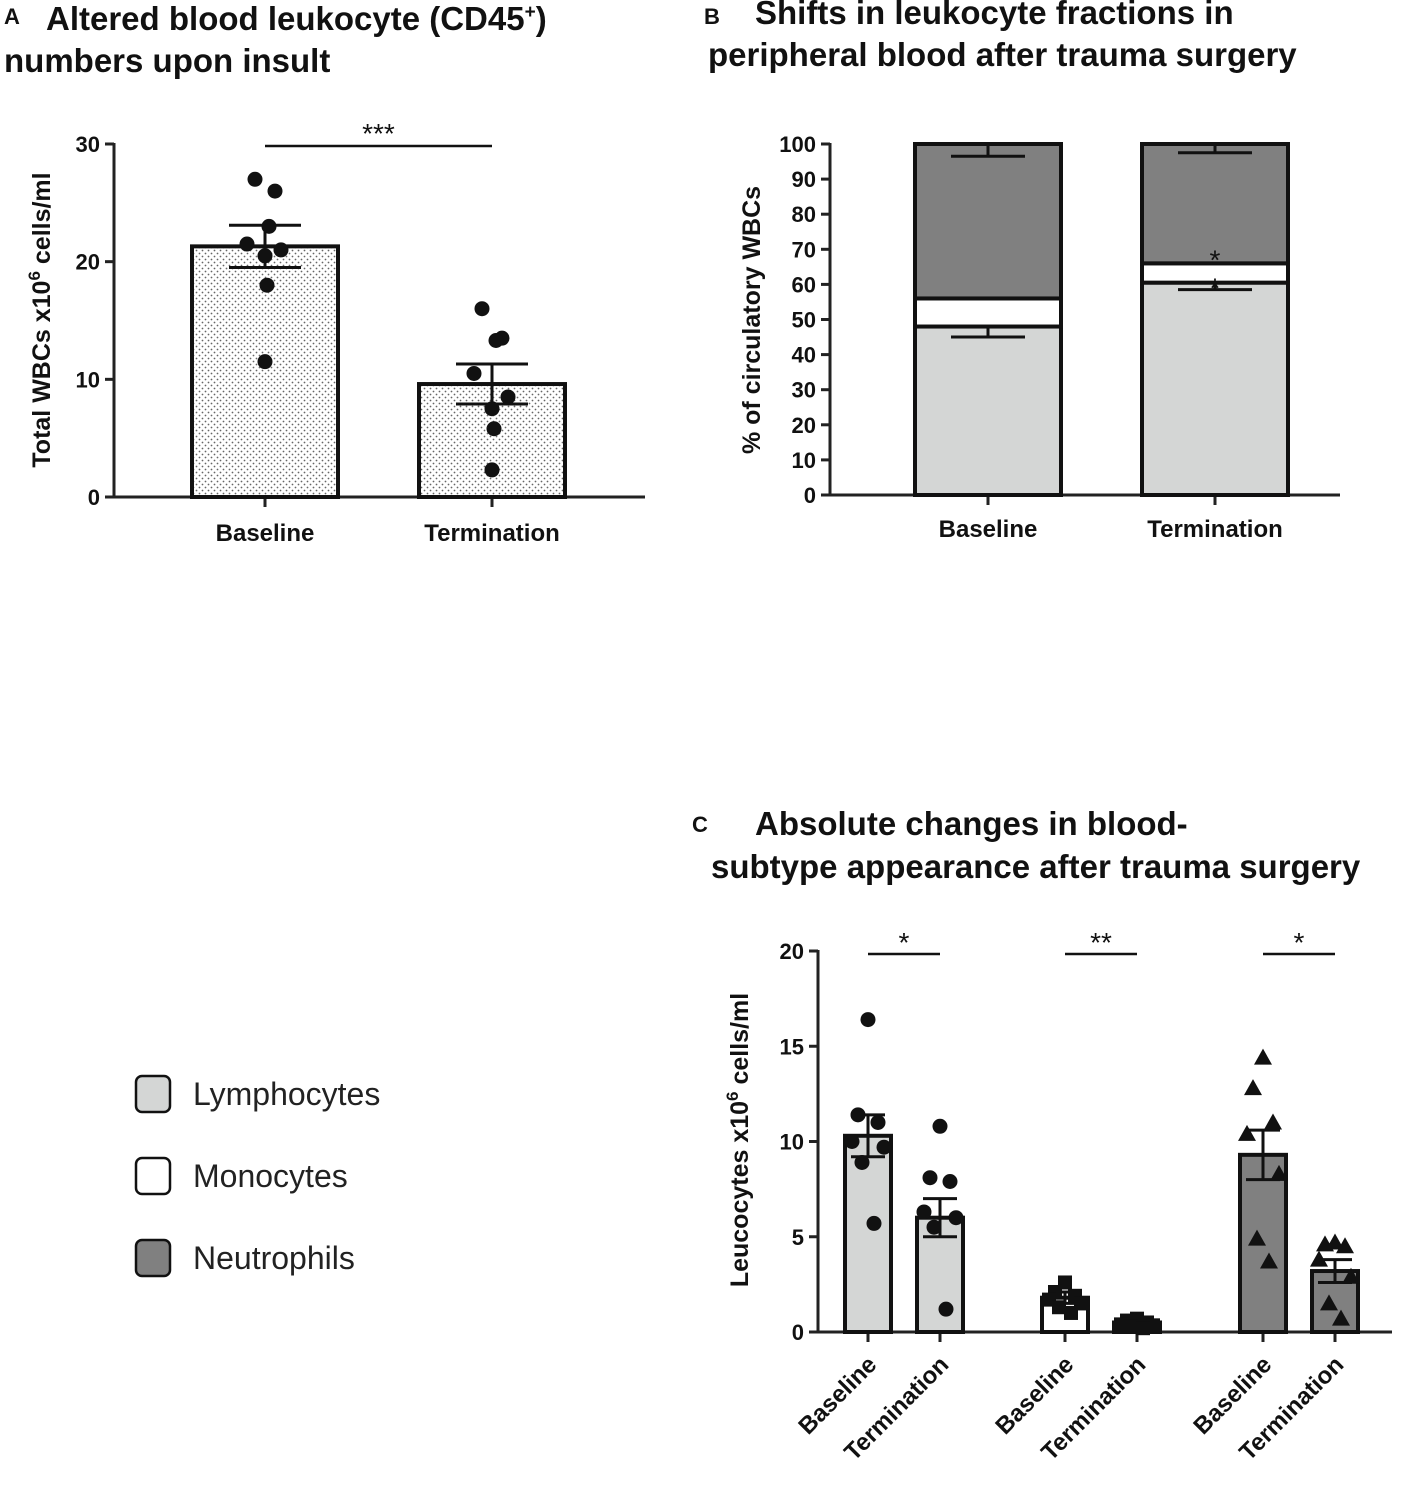 Image resolution: width=1407 pixels, height=1488 pixels. Describe the element at coordinates (797, 144) in the screenshot. I see `panel-b-y-tick-label: 100` at that location.